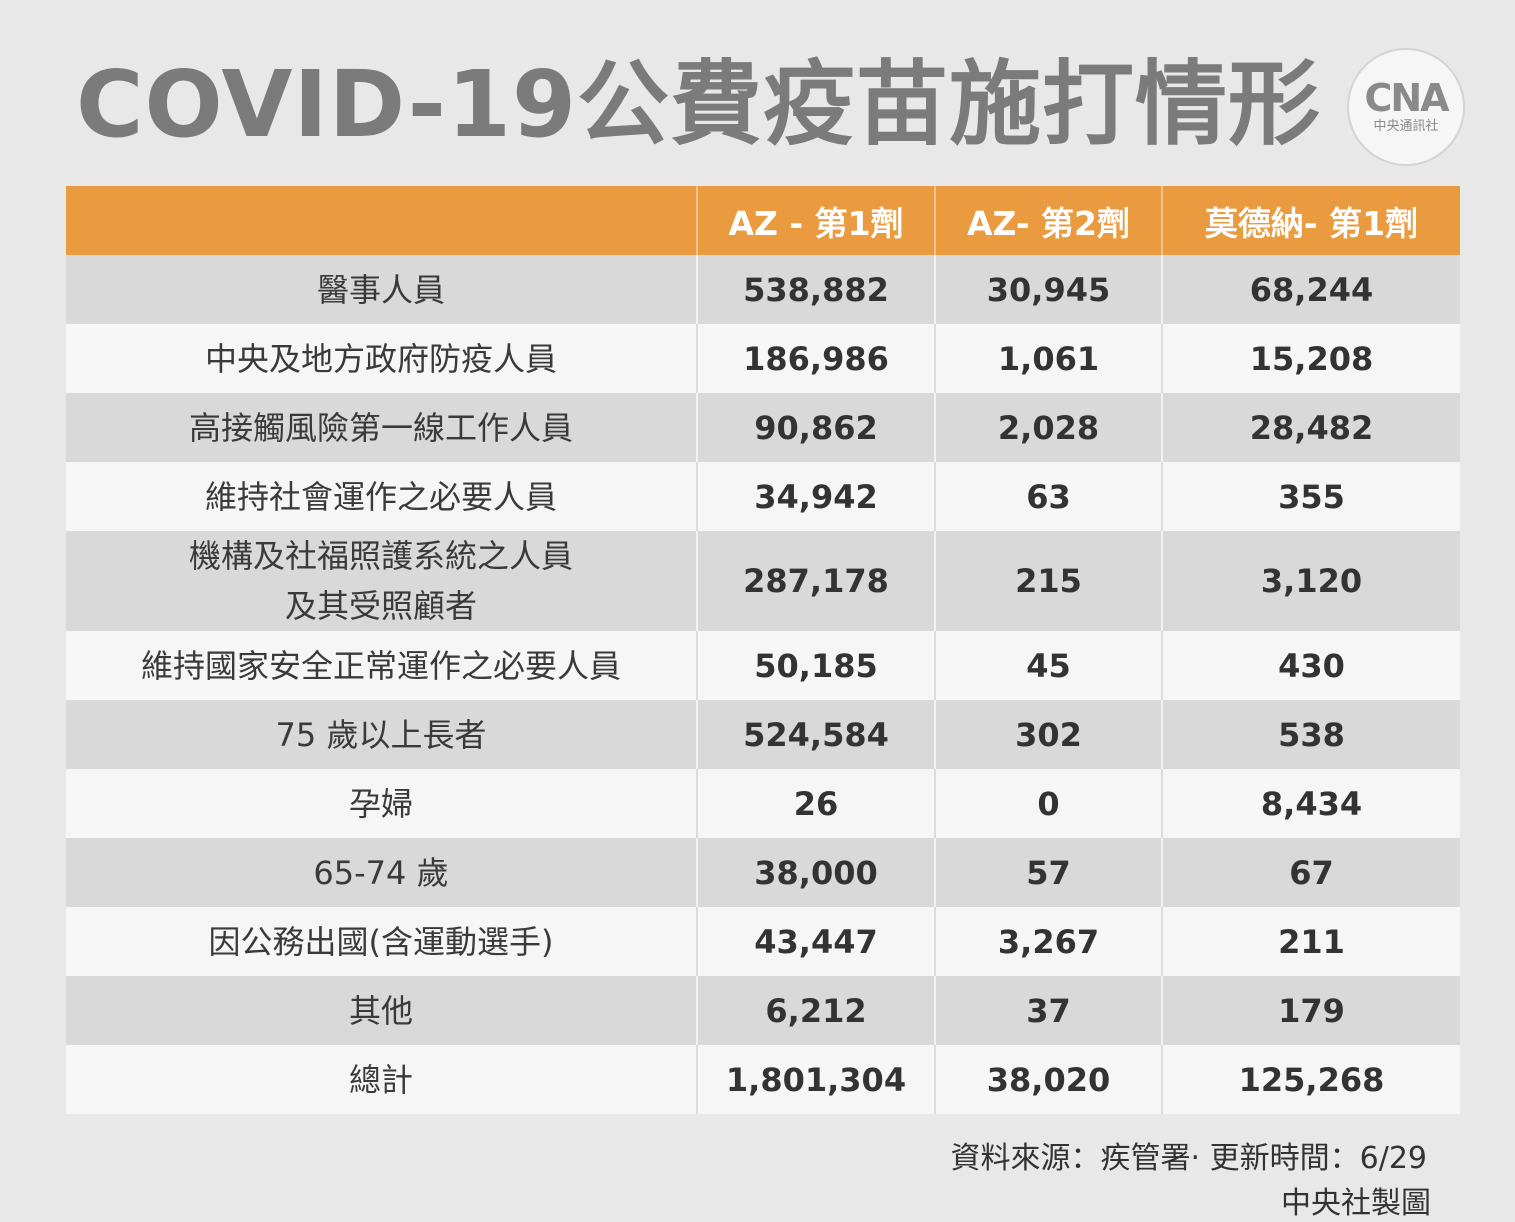  What do you see at coordinates (815, 1079) in the screenshot?
I see `cell-az-dose1: 1,801,304` at bounding box center [815, 1079].